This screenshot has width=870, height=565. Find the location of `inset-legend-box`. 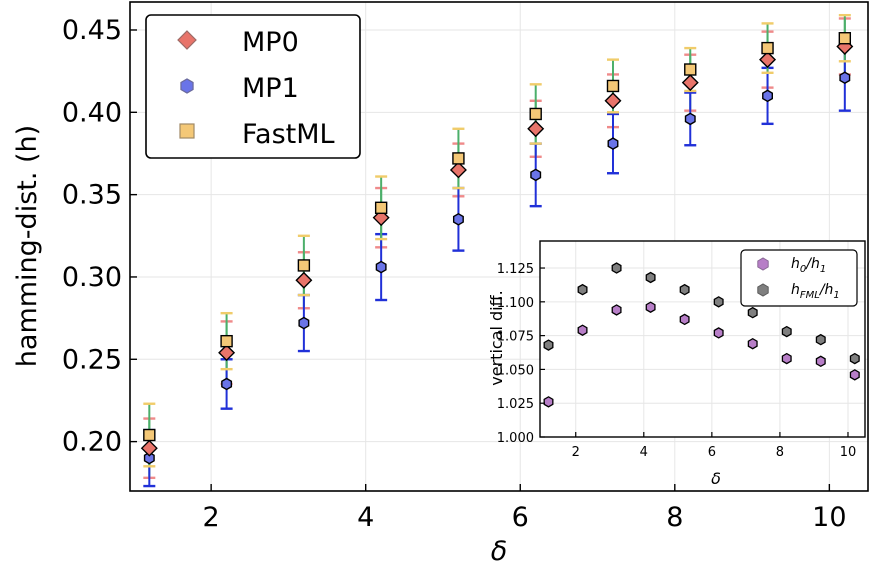

inset-legend-box is located at coordinates (799, 278).